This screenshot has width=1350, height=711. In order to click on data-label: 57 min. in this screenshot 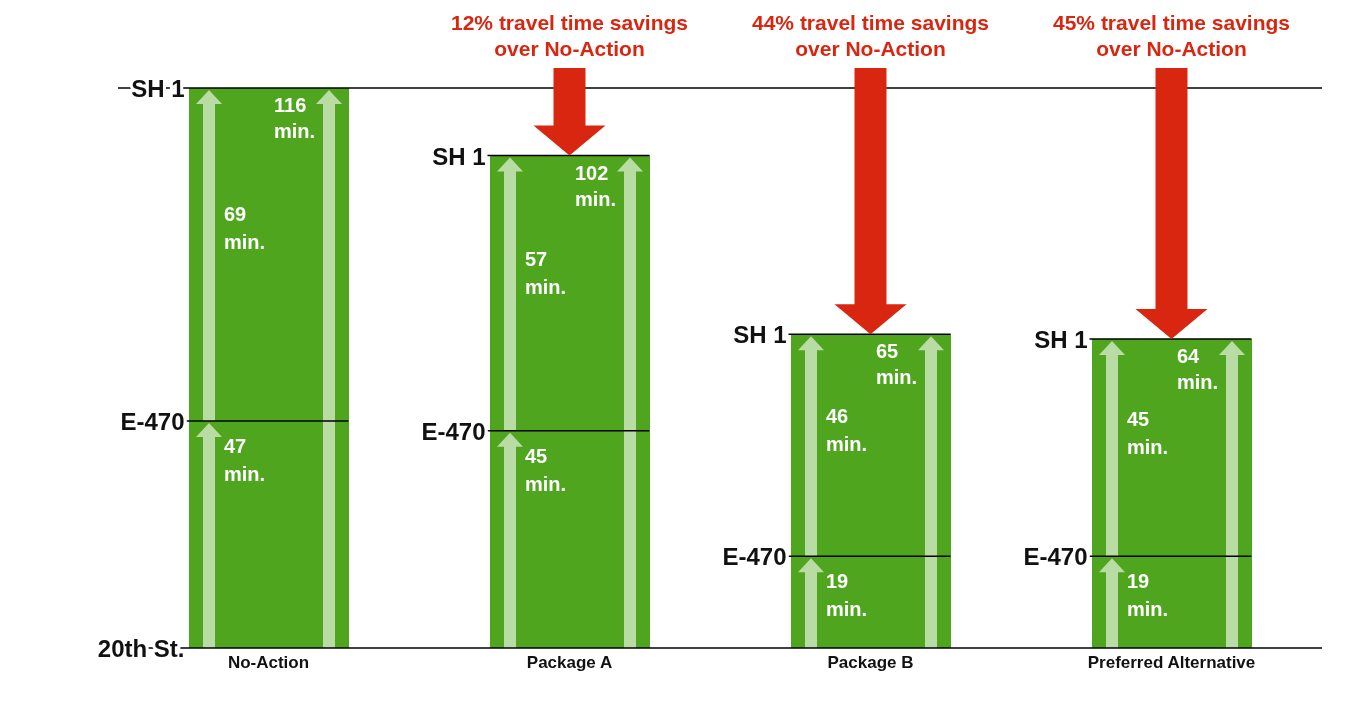, I will do `click(546, 272)`.